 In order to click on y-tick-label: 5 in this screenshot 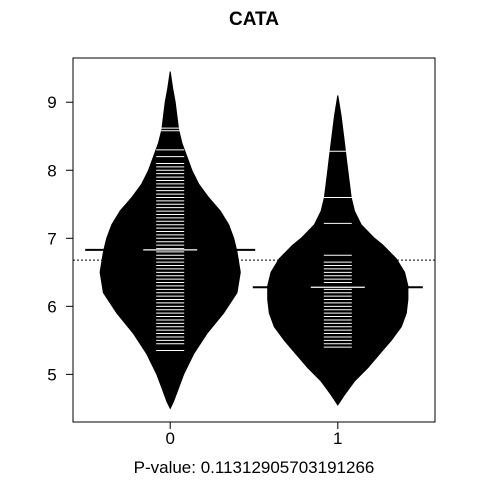, I will do `click(51, 374)`.